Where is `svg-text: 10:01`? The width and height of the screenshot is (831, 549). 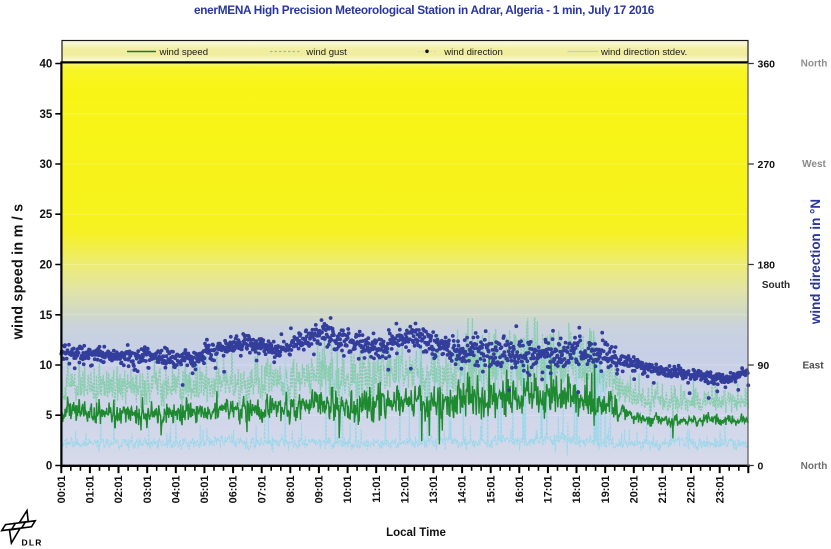
svg-text: 10:01 is located at coordinates (348, 490).